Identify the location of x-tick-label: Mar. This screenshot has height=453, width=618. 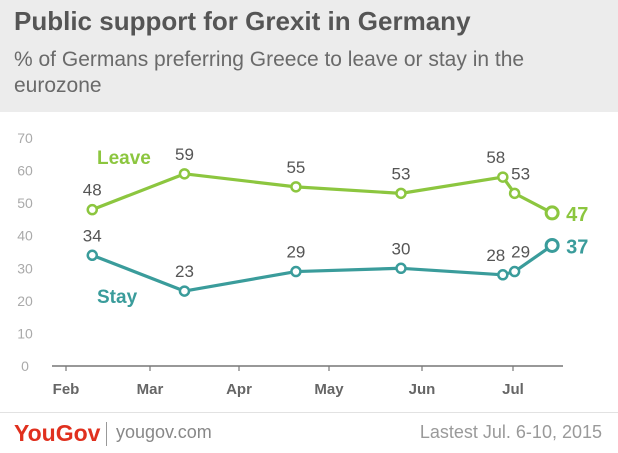
(150, 389).